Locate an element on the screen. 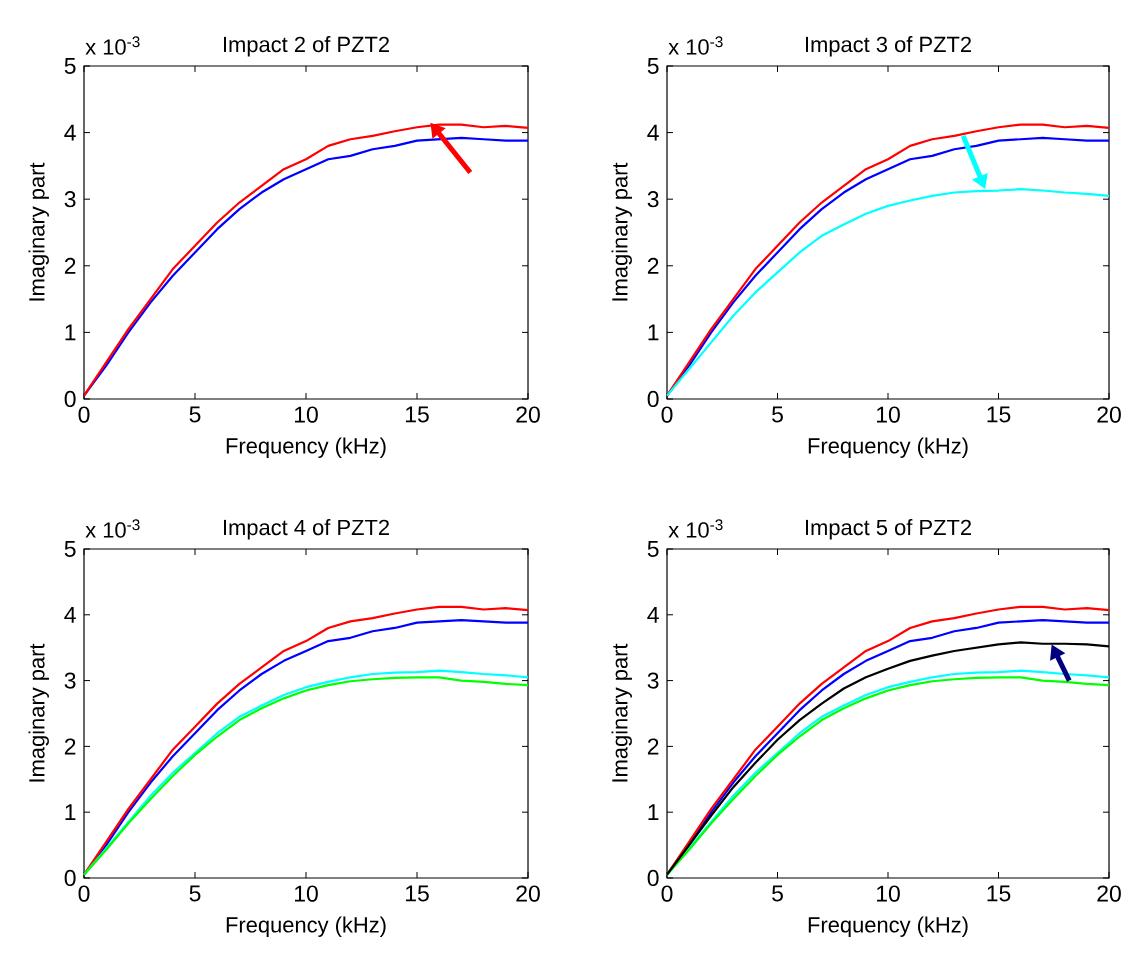  chart-title: Impact 2 of PZT2 is located at coordinates (306, 46).